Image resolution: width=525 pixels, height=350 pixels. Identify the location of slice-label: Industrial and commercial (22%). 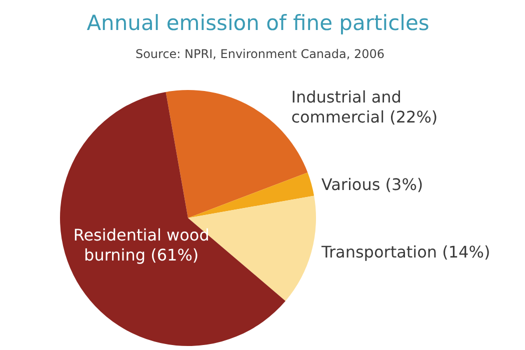
(364, 107).